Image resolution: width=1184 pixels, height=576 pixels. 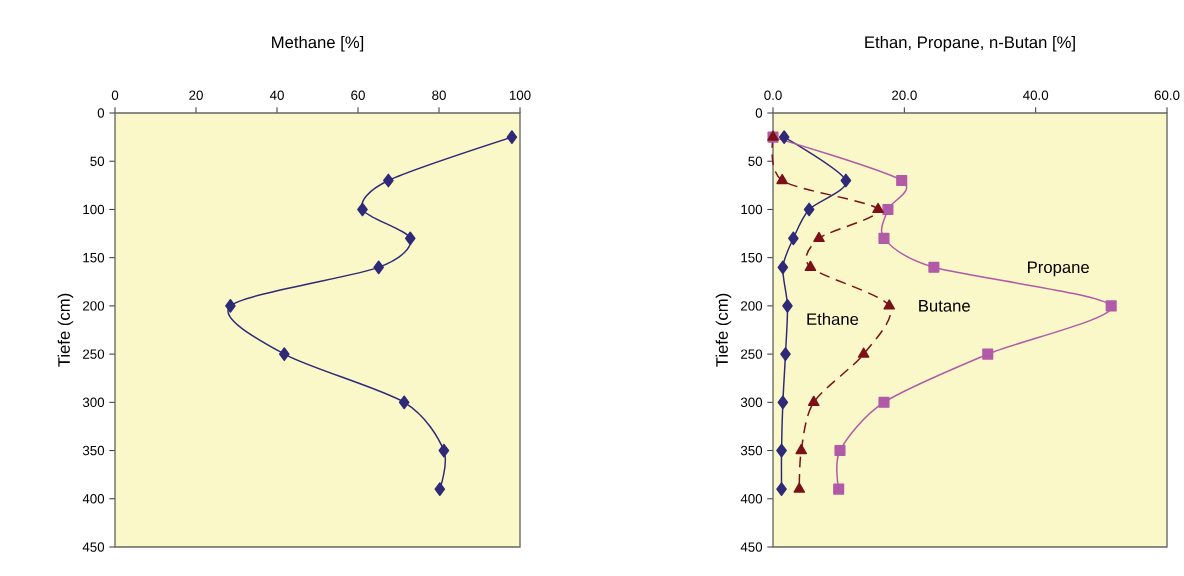 I want to click on series-label: Ethane, so click(x=833, y=319).